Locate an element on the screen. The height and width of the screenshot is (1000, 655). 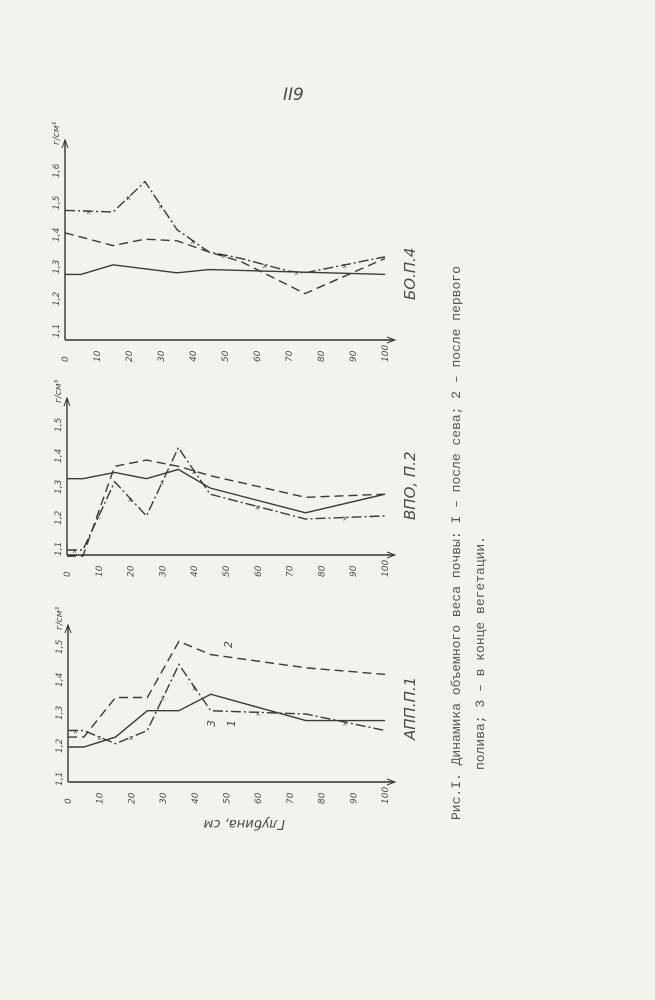
caption-line-2: полива; 3 – в конце вегетации. is located at coordinates (480, 653).